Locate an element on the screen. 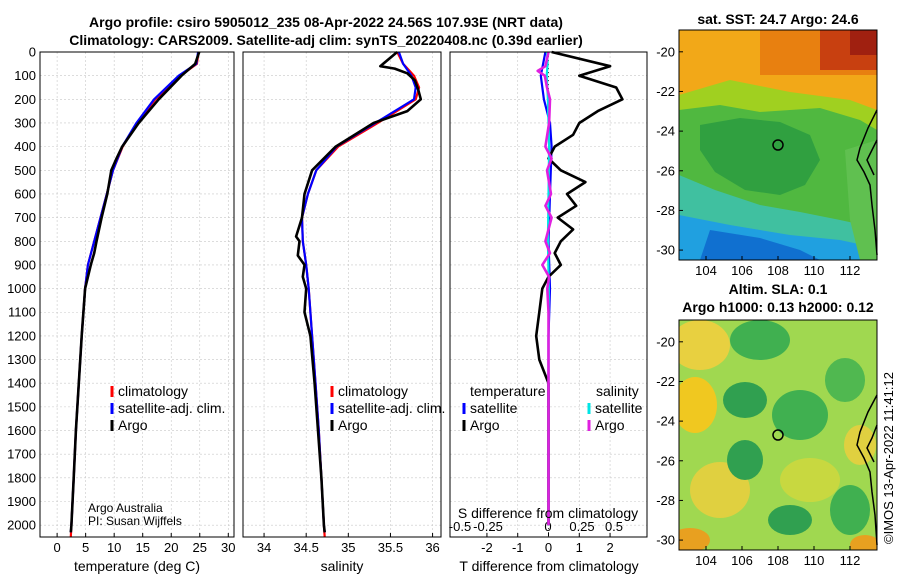  map-x-tick-label: 112 is located at coordinates (850, 270).